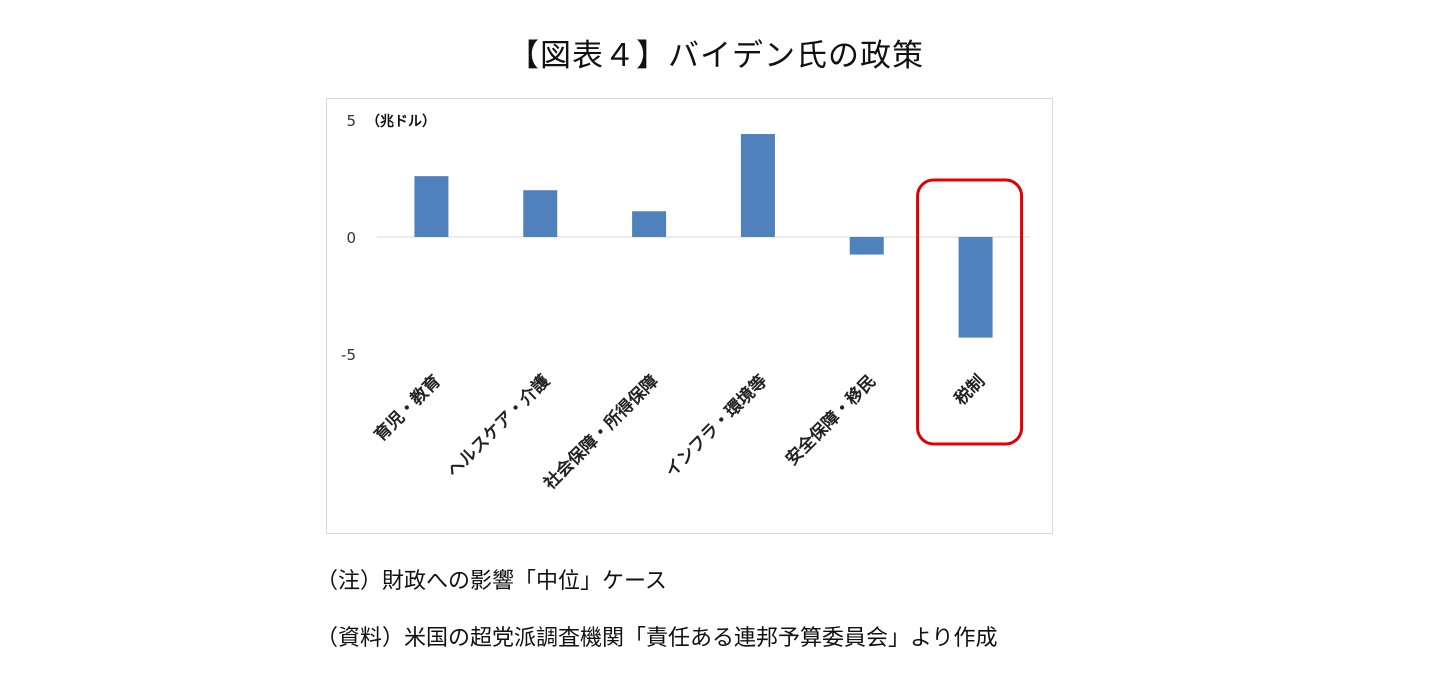  I want to click on y-axis-unit: （兆ドル）, so click(401, 122).